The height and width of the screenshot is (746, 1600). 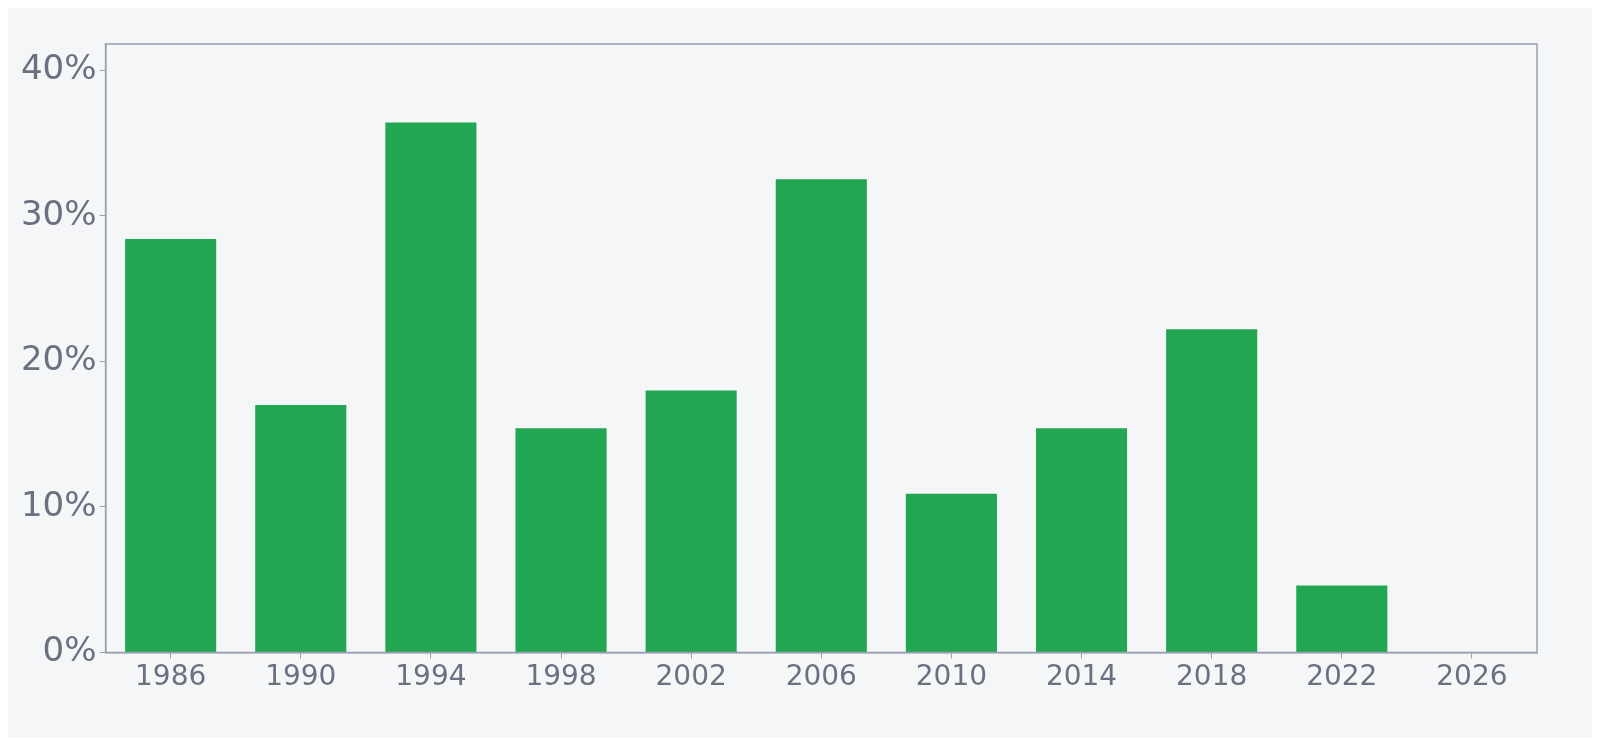 I want to click on x-tick-label: 2022, so click(x=1342, y=676).